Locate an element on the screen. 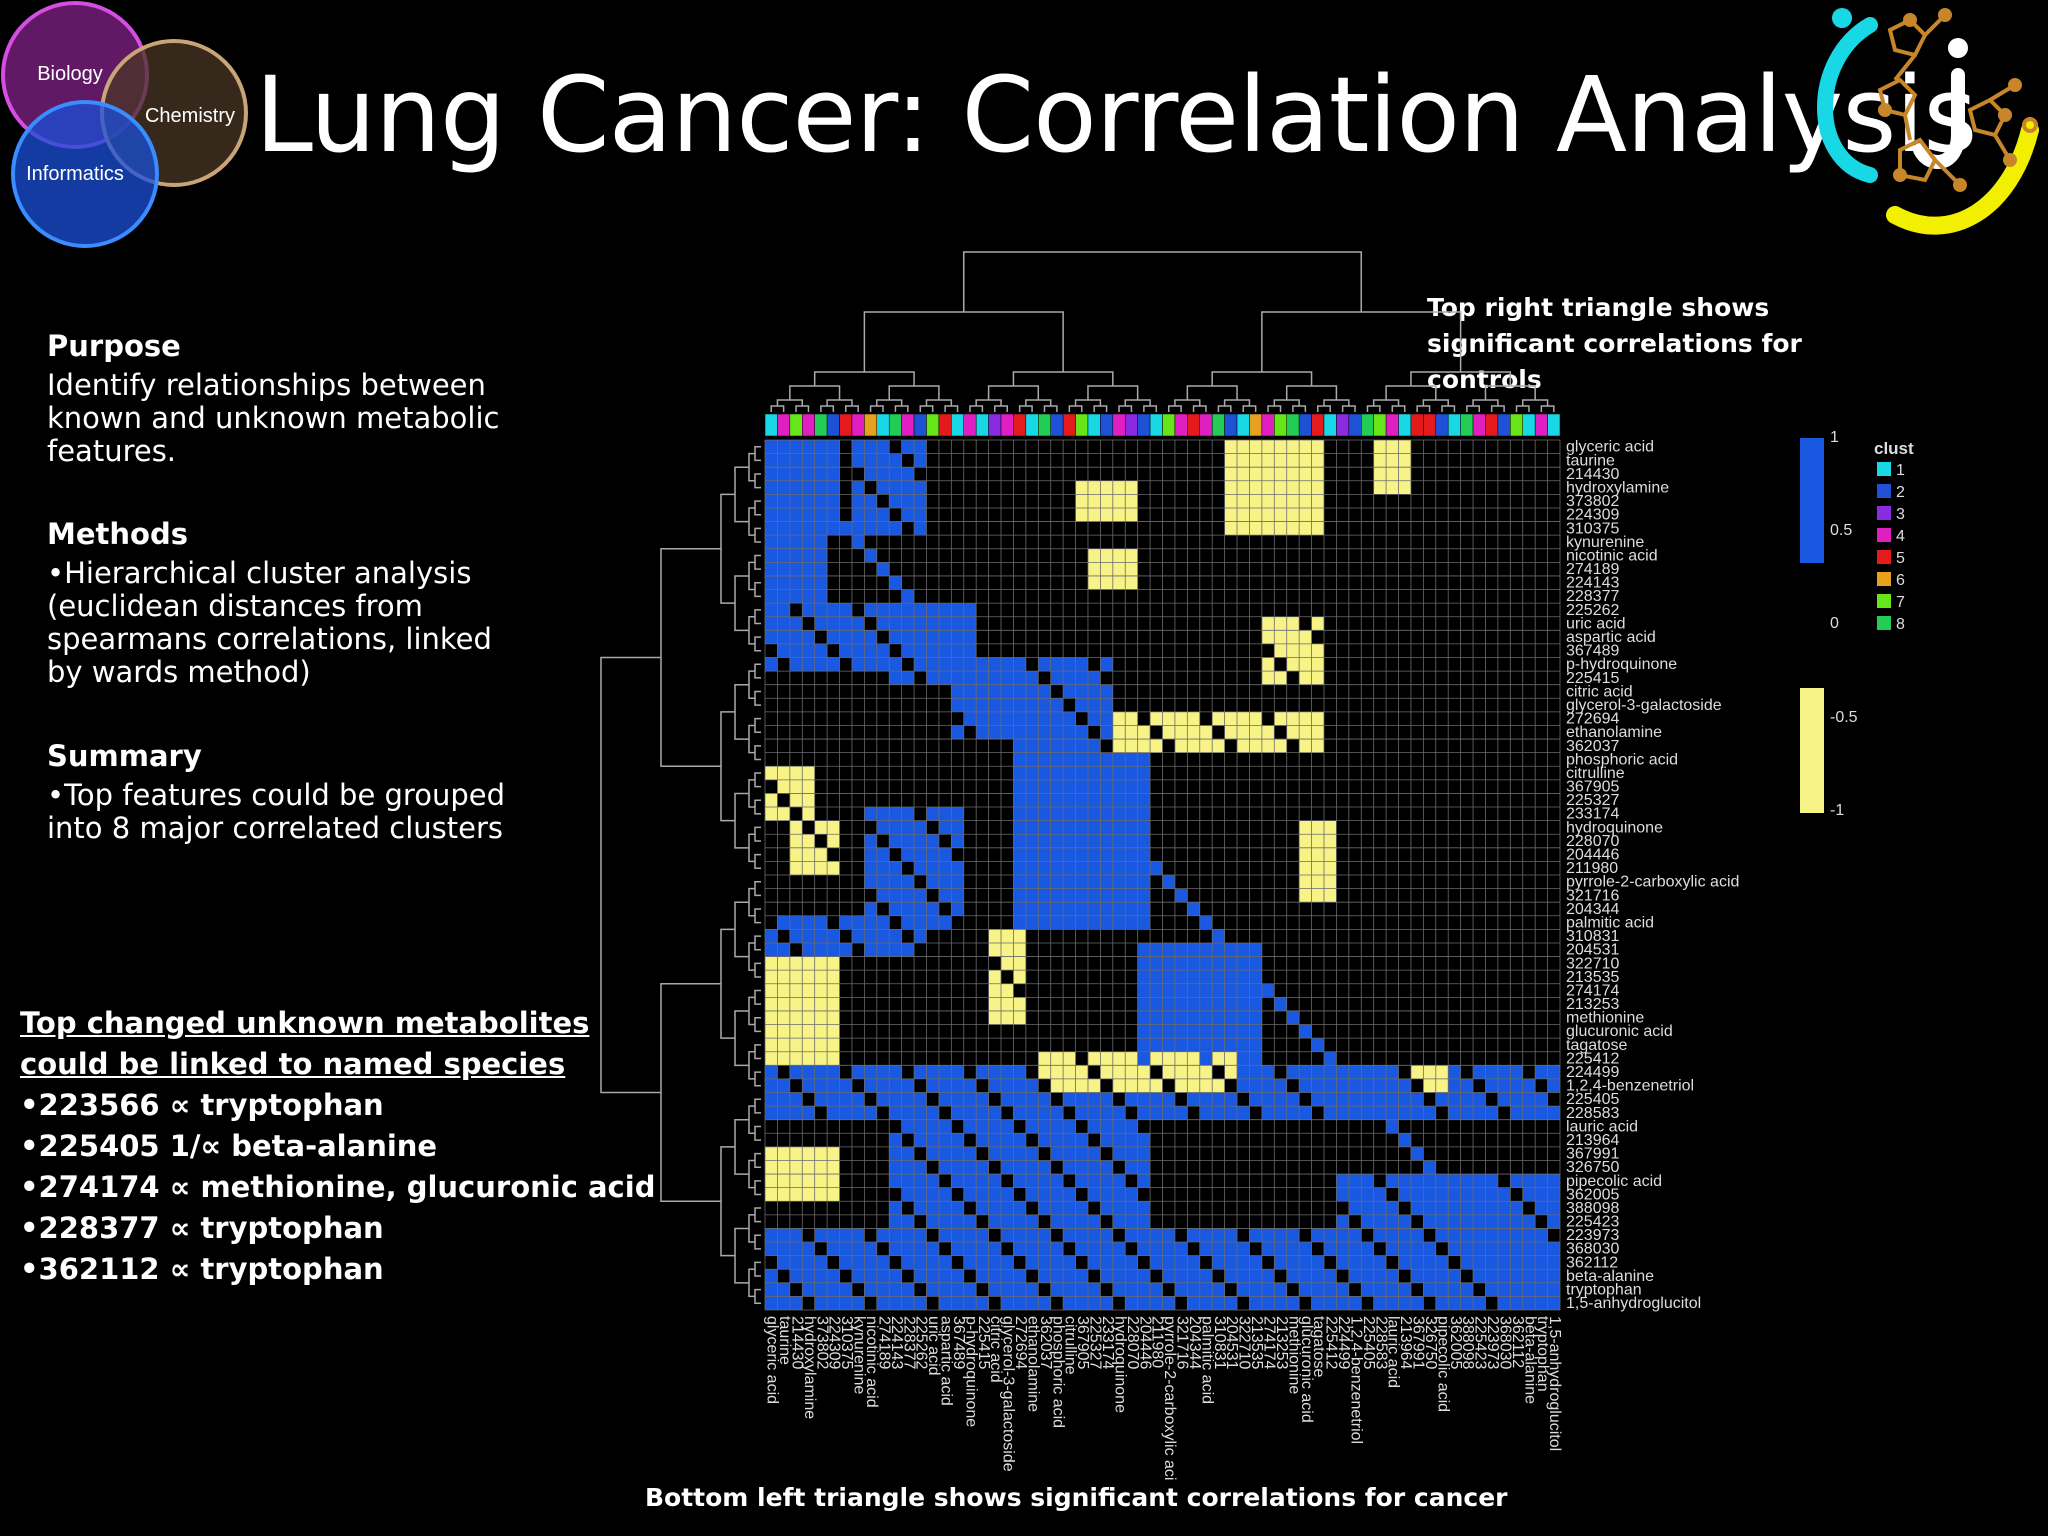 This screenshot has height=1536, width=2048. row-label: 367905 is located at coordinates (1592, 787).